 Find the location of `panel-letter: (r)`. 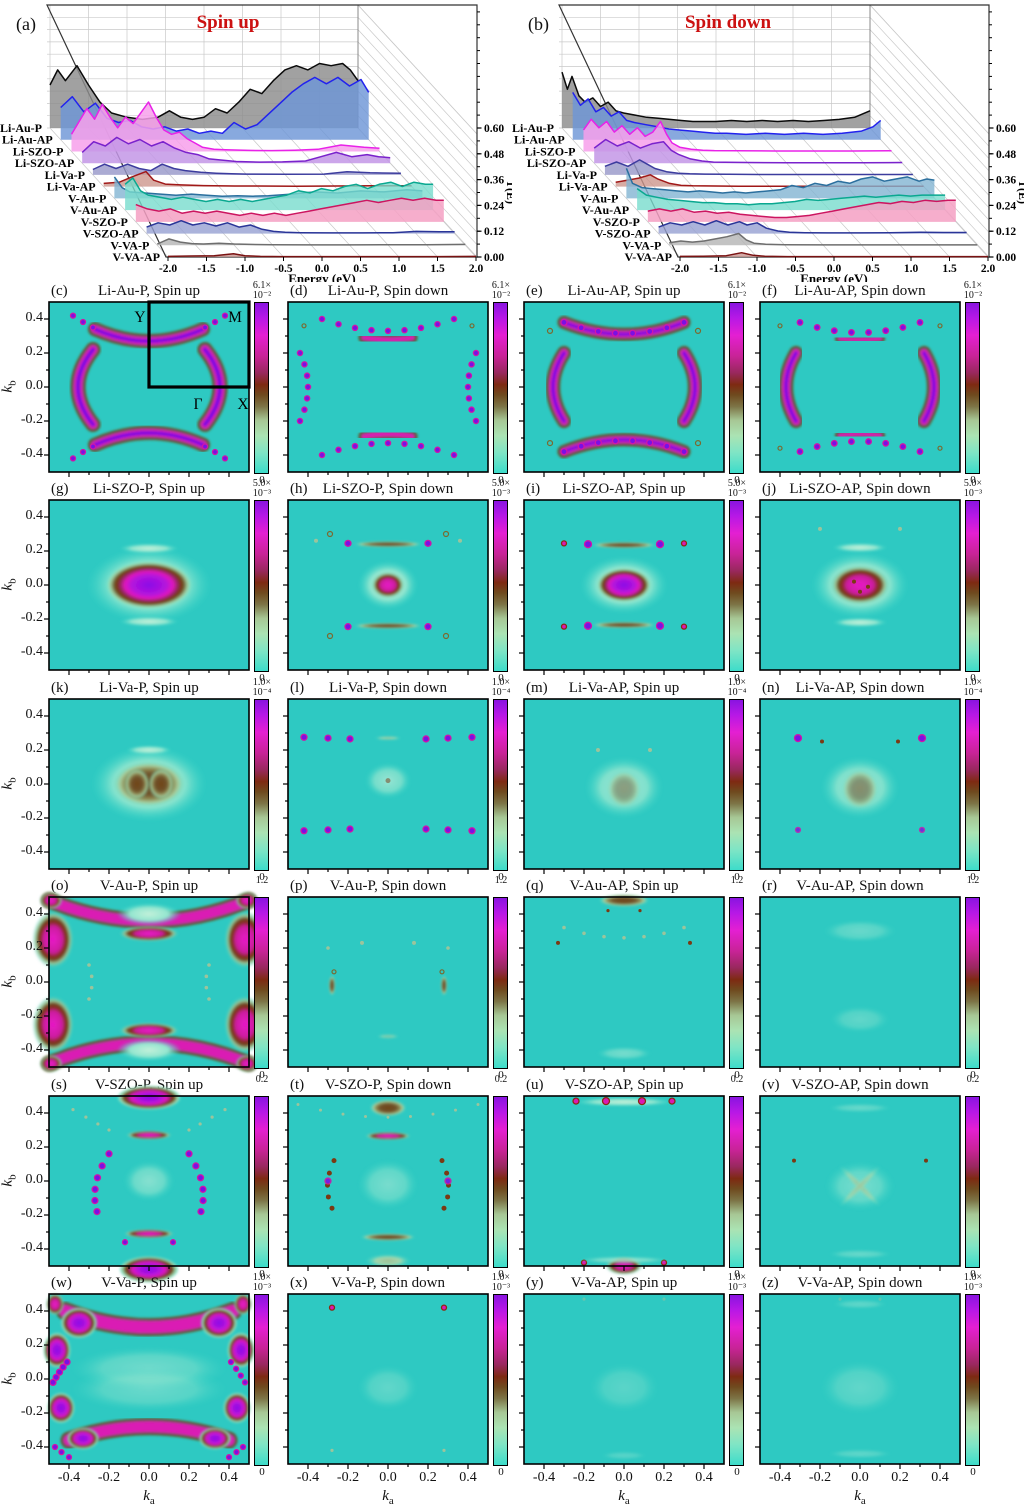

panel-letter: (r) is located at coordinates (769, 886).